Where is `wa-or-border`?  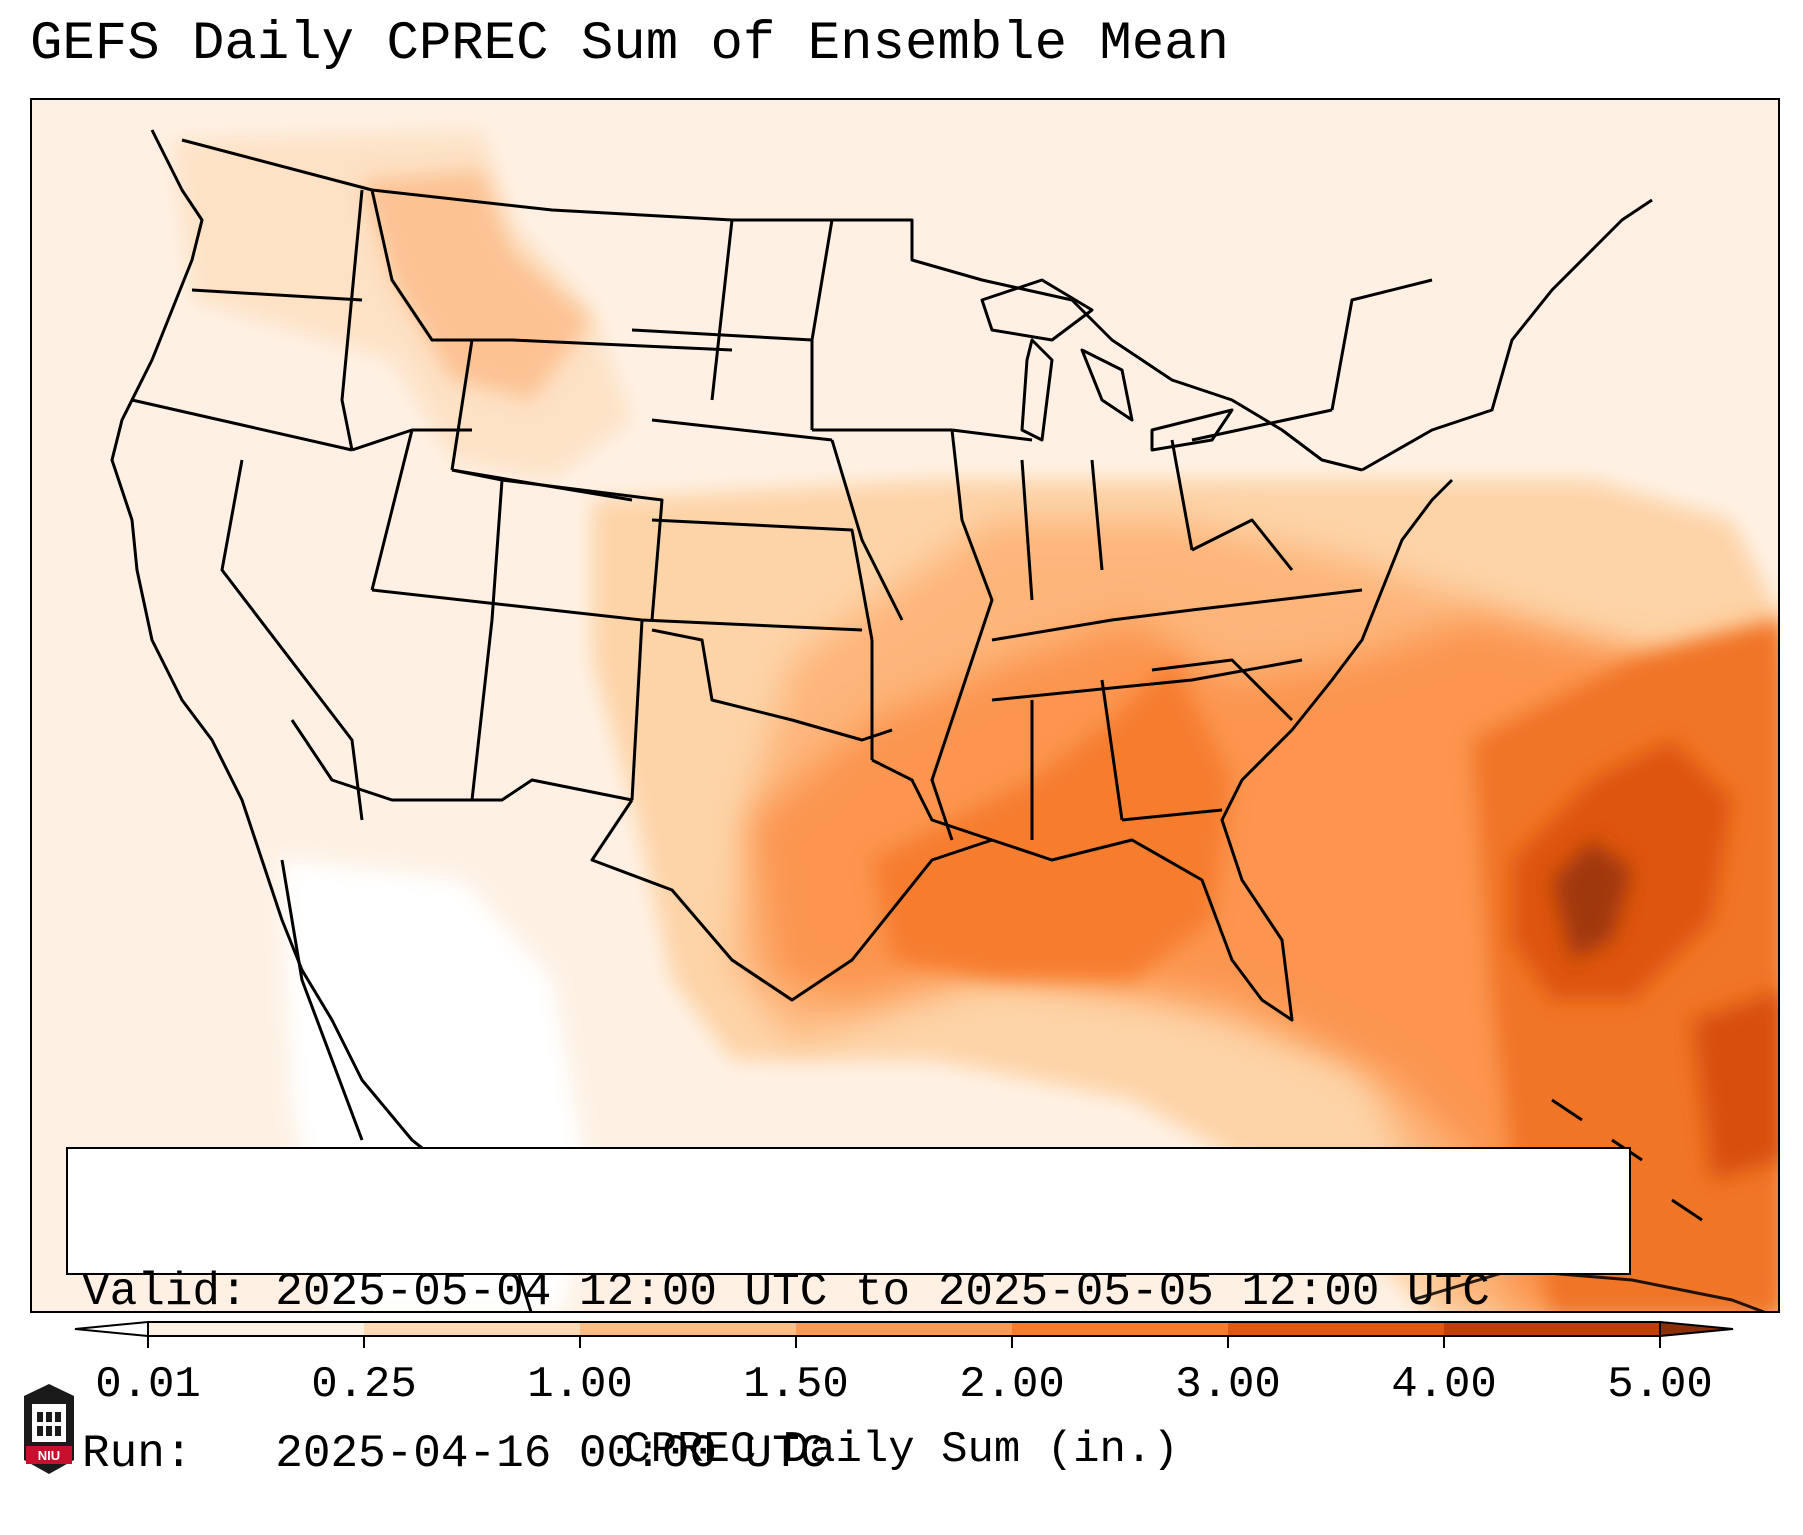 wa-or-border is located at coordinates (277, 295).